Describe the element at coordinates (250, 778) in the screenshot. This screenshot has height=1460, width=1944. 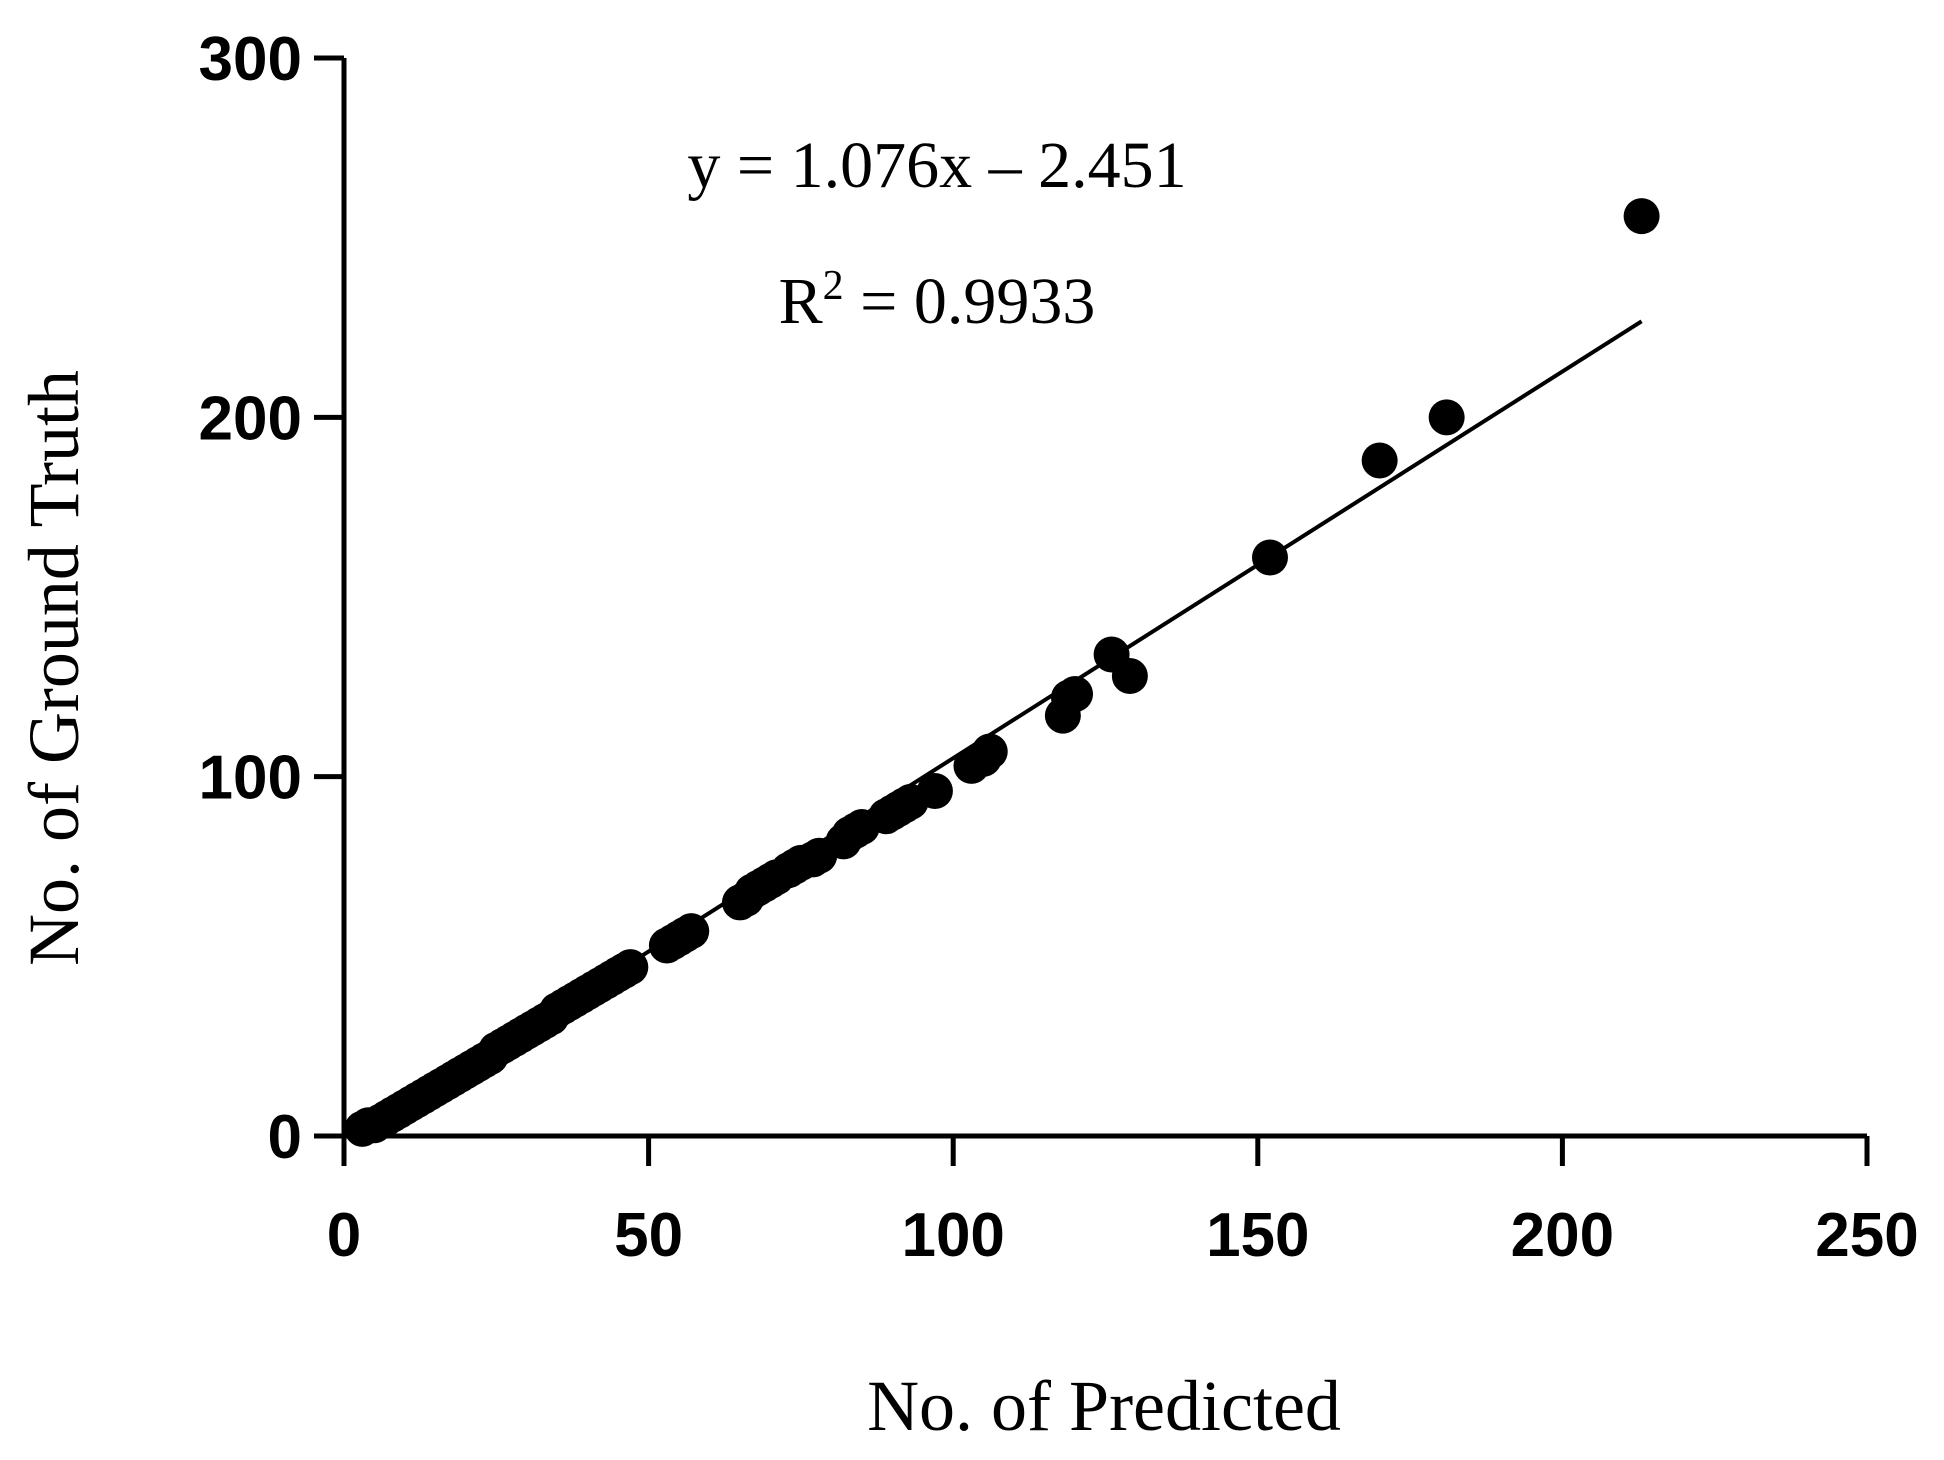
I see `y-tick-label: 100` at that location.